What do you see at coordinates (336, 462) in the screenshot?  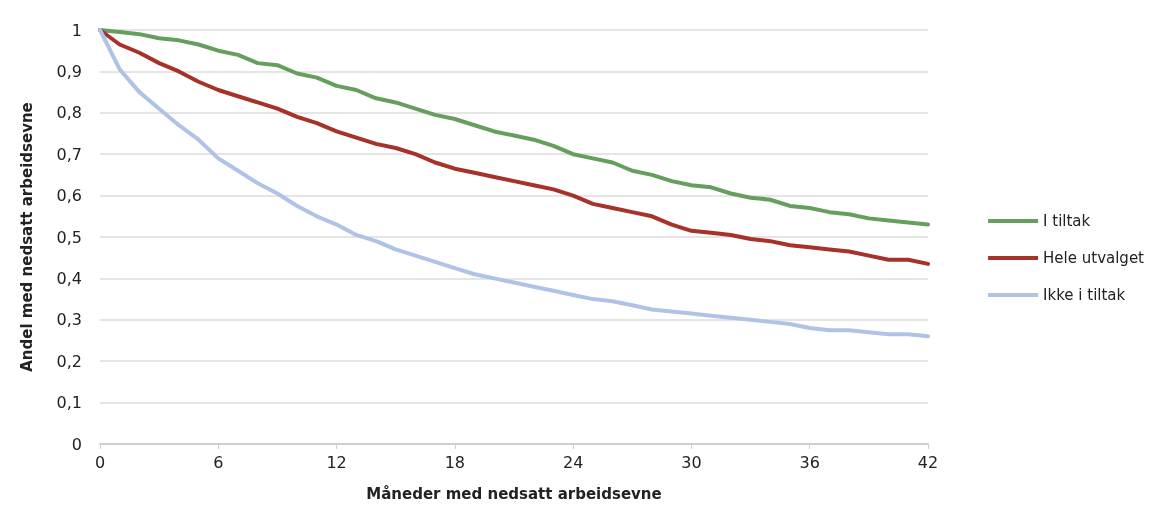 I see `x-tick-label: 12` at bounding box center [336, 462].